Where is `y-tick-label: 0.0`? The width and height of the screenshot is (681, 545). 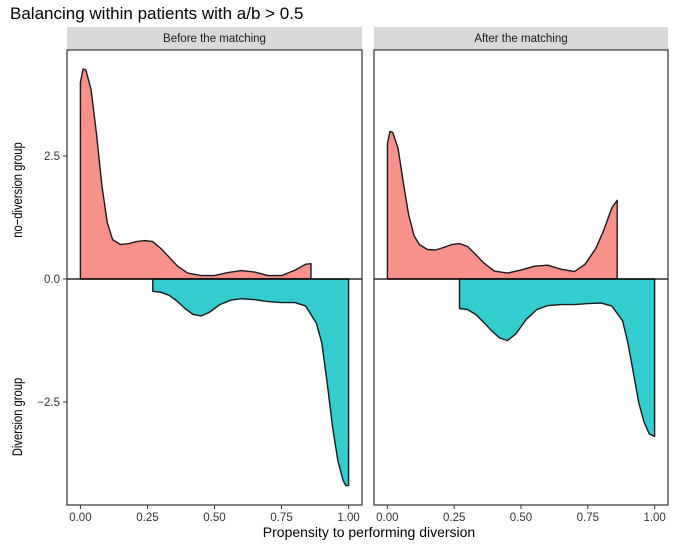
y-tick-label: 0.0 is located at coordinates (52, 280).